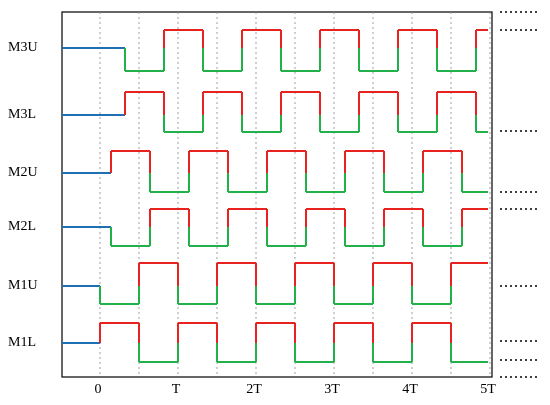 This screenshot has width=550, height=405. What do you see at coordinates (22, 342) in the screenshot?
I see `row-label: M1L` at bounding box center [22, 342].